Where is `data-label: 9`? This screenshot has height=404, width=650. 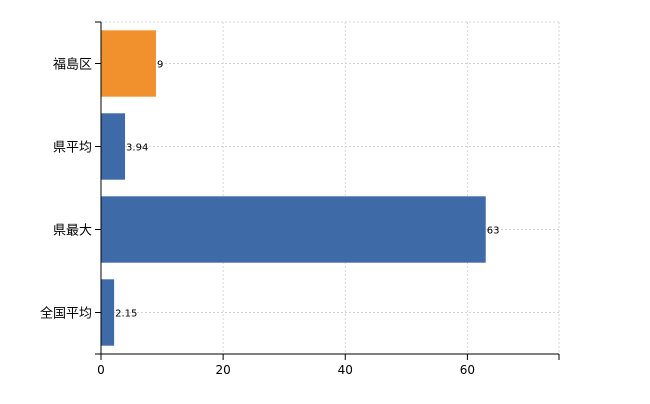 data-label: 9 is located at coordinates (160, 65).